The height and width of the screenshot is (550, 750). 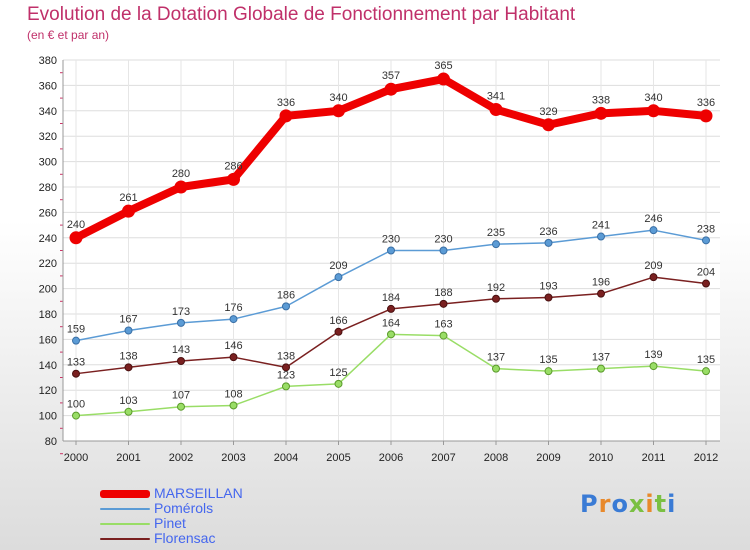 What do you see at coordinates (548, 458) in the screenshot?
I see `x-tick-label: 2009` at bounding box center [548, 458].